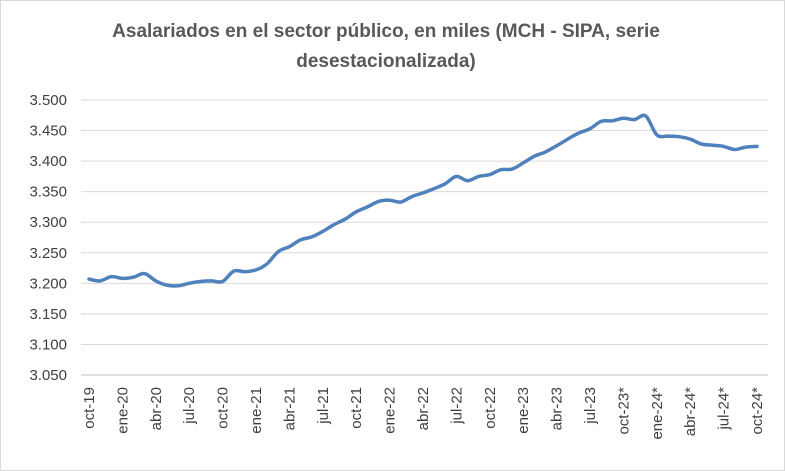 The image size is (785, 471). I want to click on y-tick-label: 3.500, so click(48, 100).